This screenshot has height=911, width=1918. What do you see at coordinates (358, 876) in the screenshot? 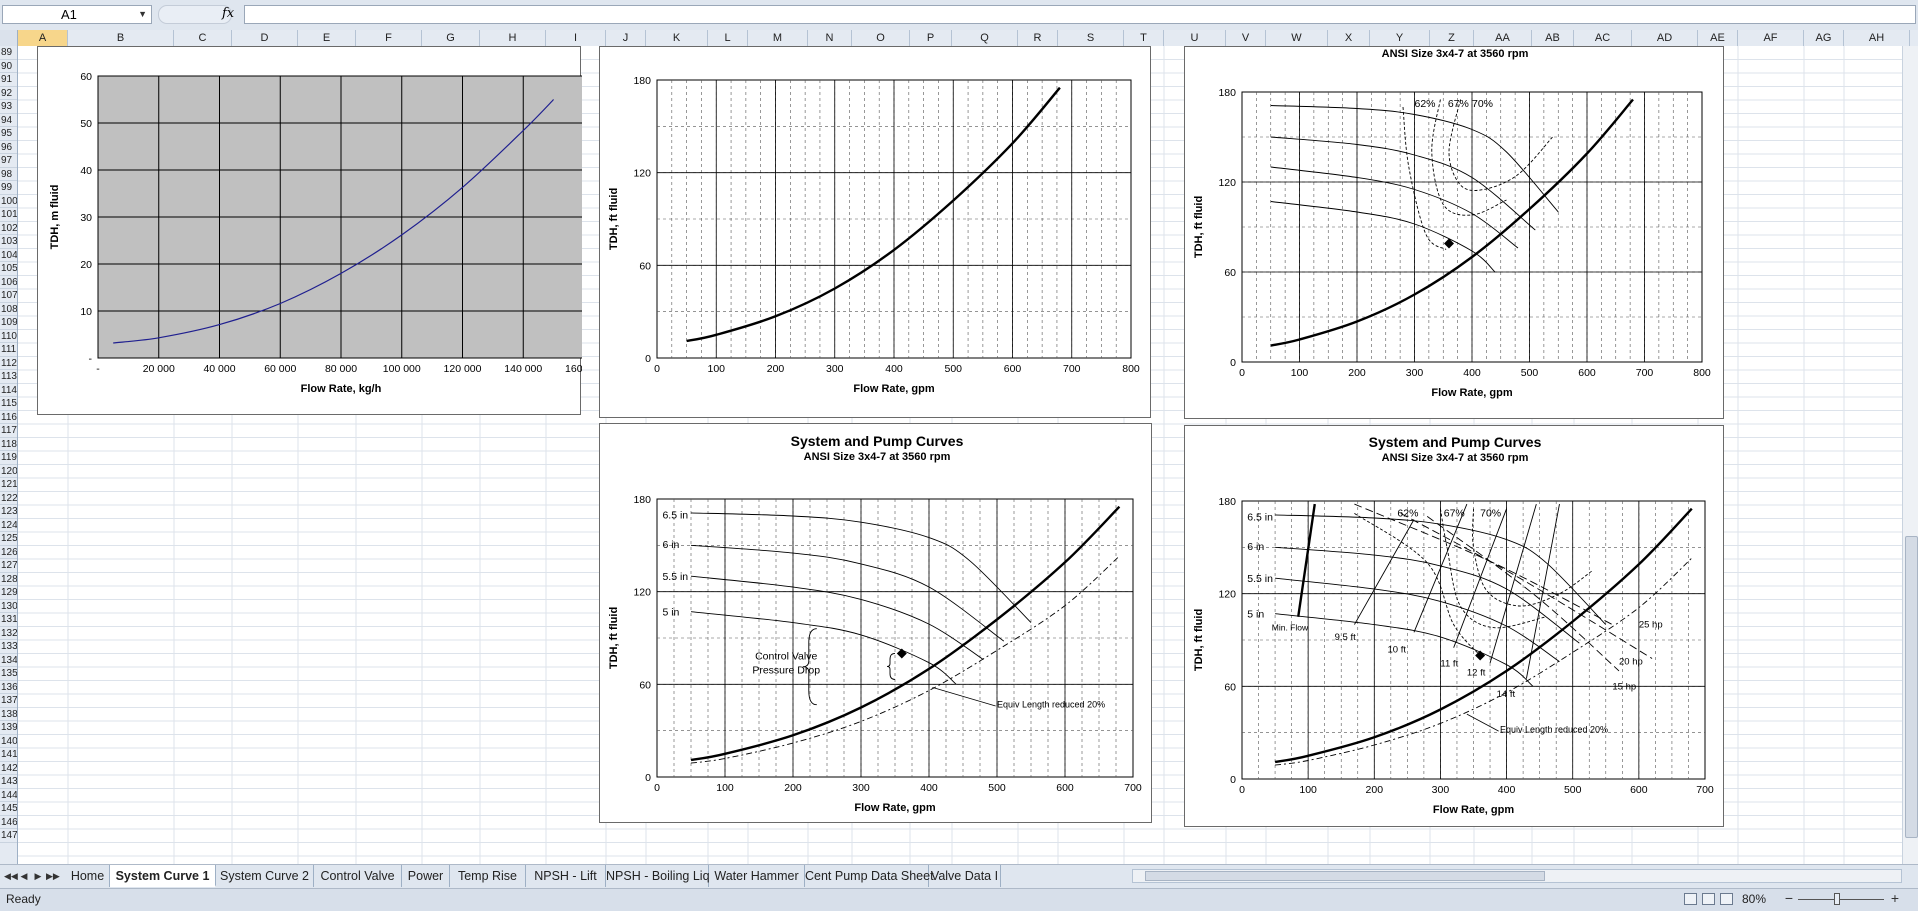
I see `sheet-tab: Control Valve` at bounding box center [358, 876].